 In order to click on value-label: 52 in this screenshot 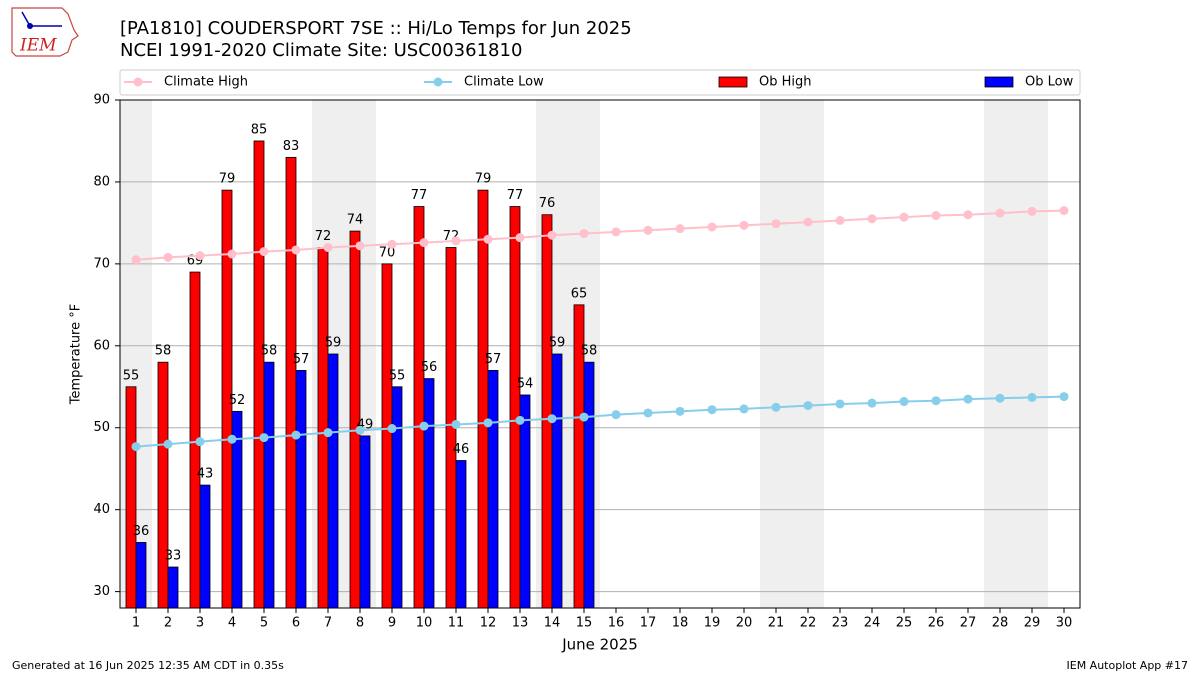, I will do `click(237, 400)`.